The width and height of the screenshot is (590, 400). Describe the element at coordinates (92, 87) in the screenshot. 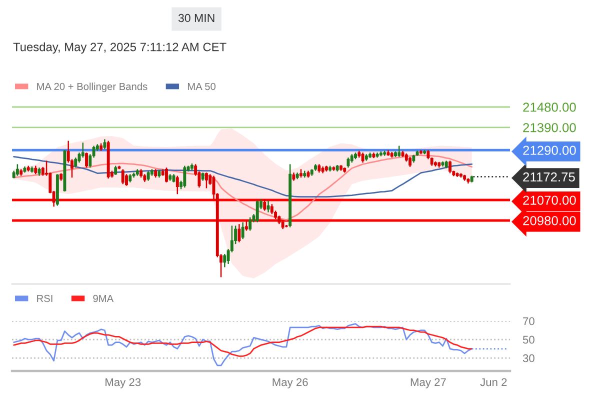

I see `legend-label: MA 20 + Bollinger Bands` at that location.